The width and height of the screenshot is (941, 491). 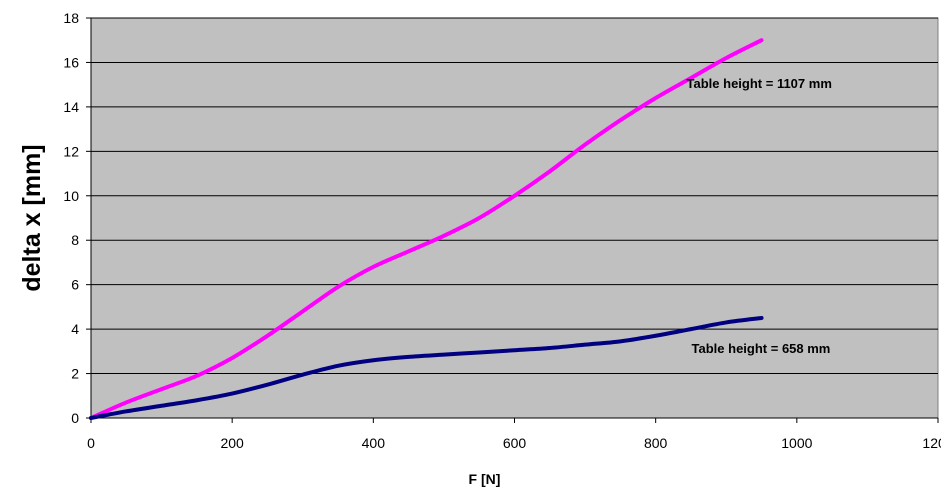 What do you see at coordinates (75, 418) in the screenshot?
I see `y-tick-label: 0` at bounding box center [75, 418].